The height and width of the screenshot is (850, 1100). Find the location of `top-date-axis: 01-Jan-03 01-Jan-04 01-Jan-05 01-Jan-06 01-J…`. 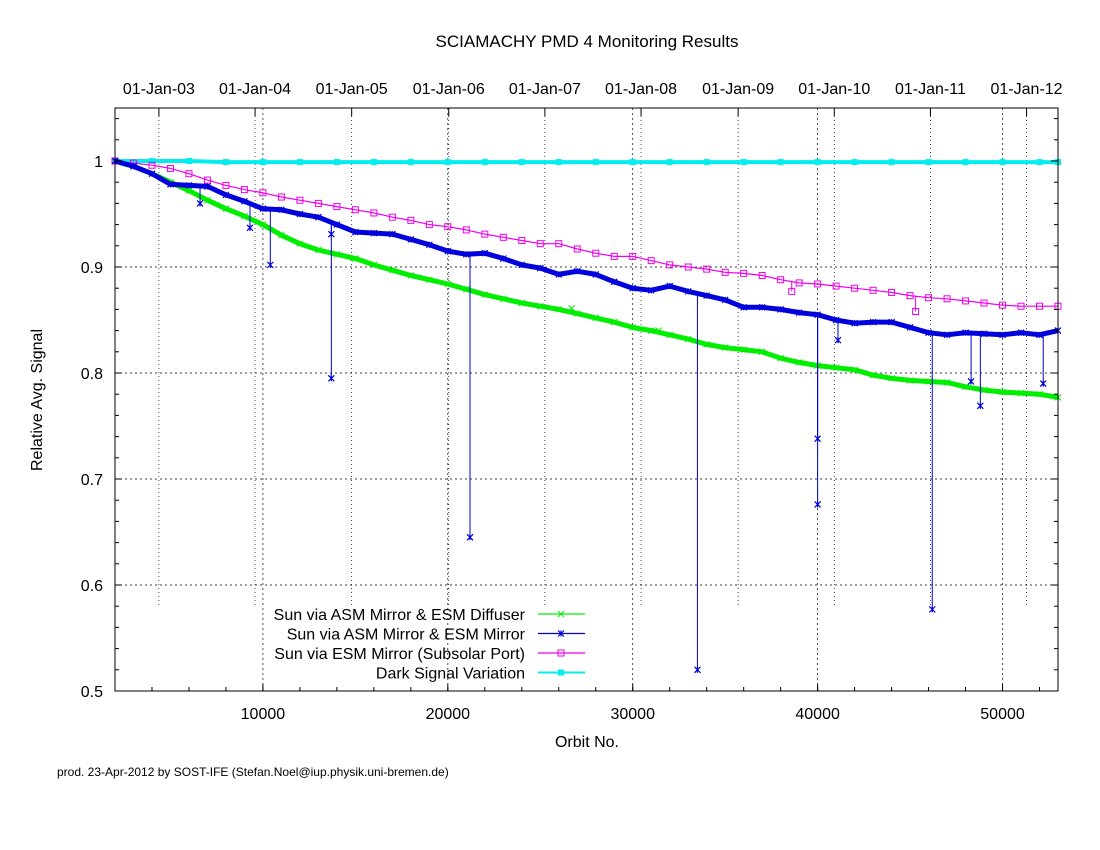

top-date-axis: 01-Jan-03 01-Jan-04 01-Jan-05 01-Jan-06 01-J… is located at coordinates (593, 98).